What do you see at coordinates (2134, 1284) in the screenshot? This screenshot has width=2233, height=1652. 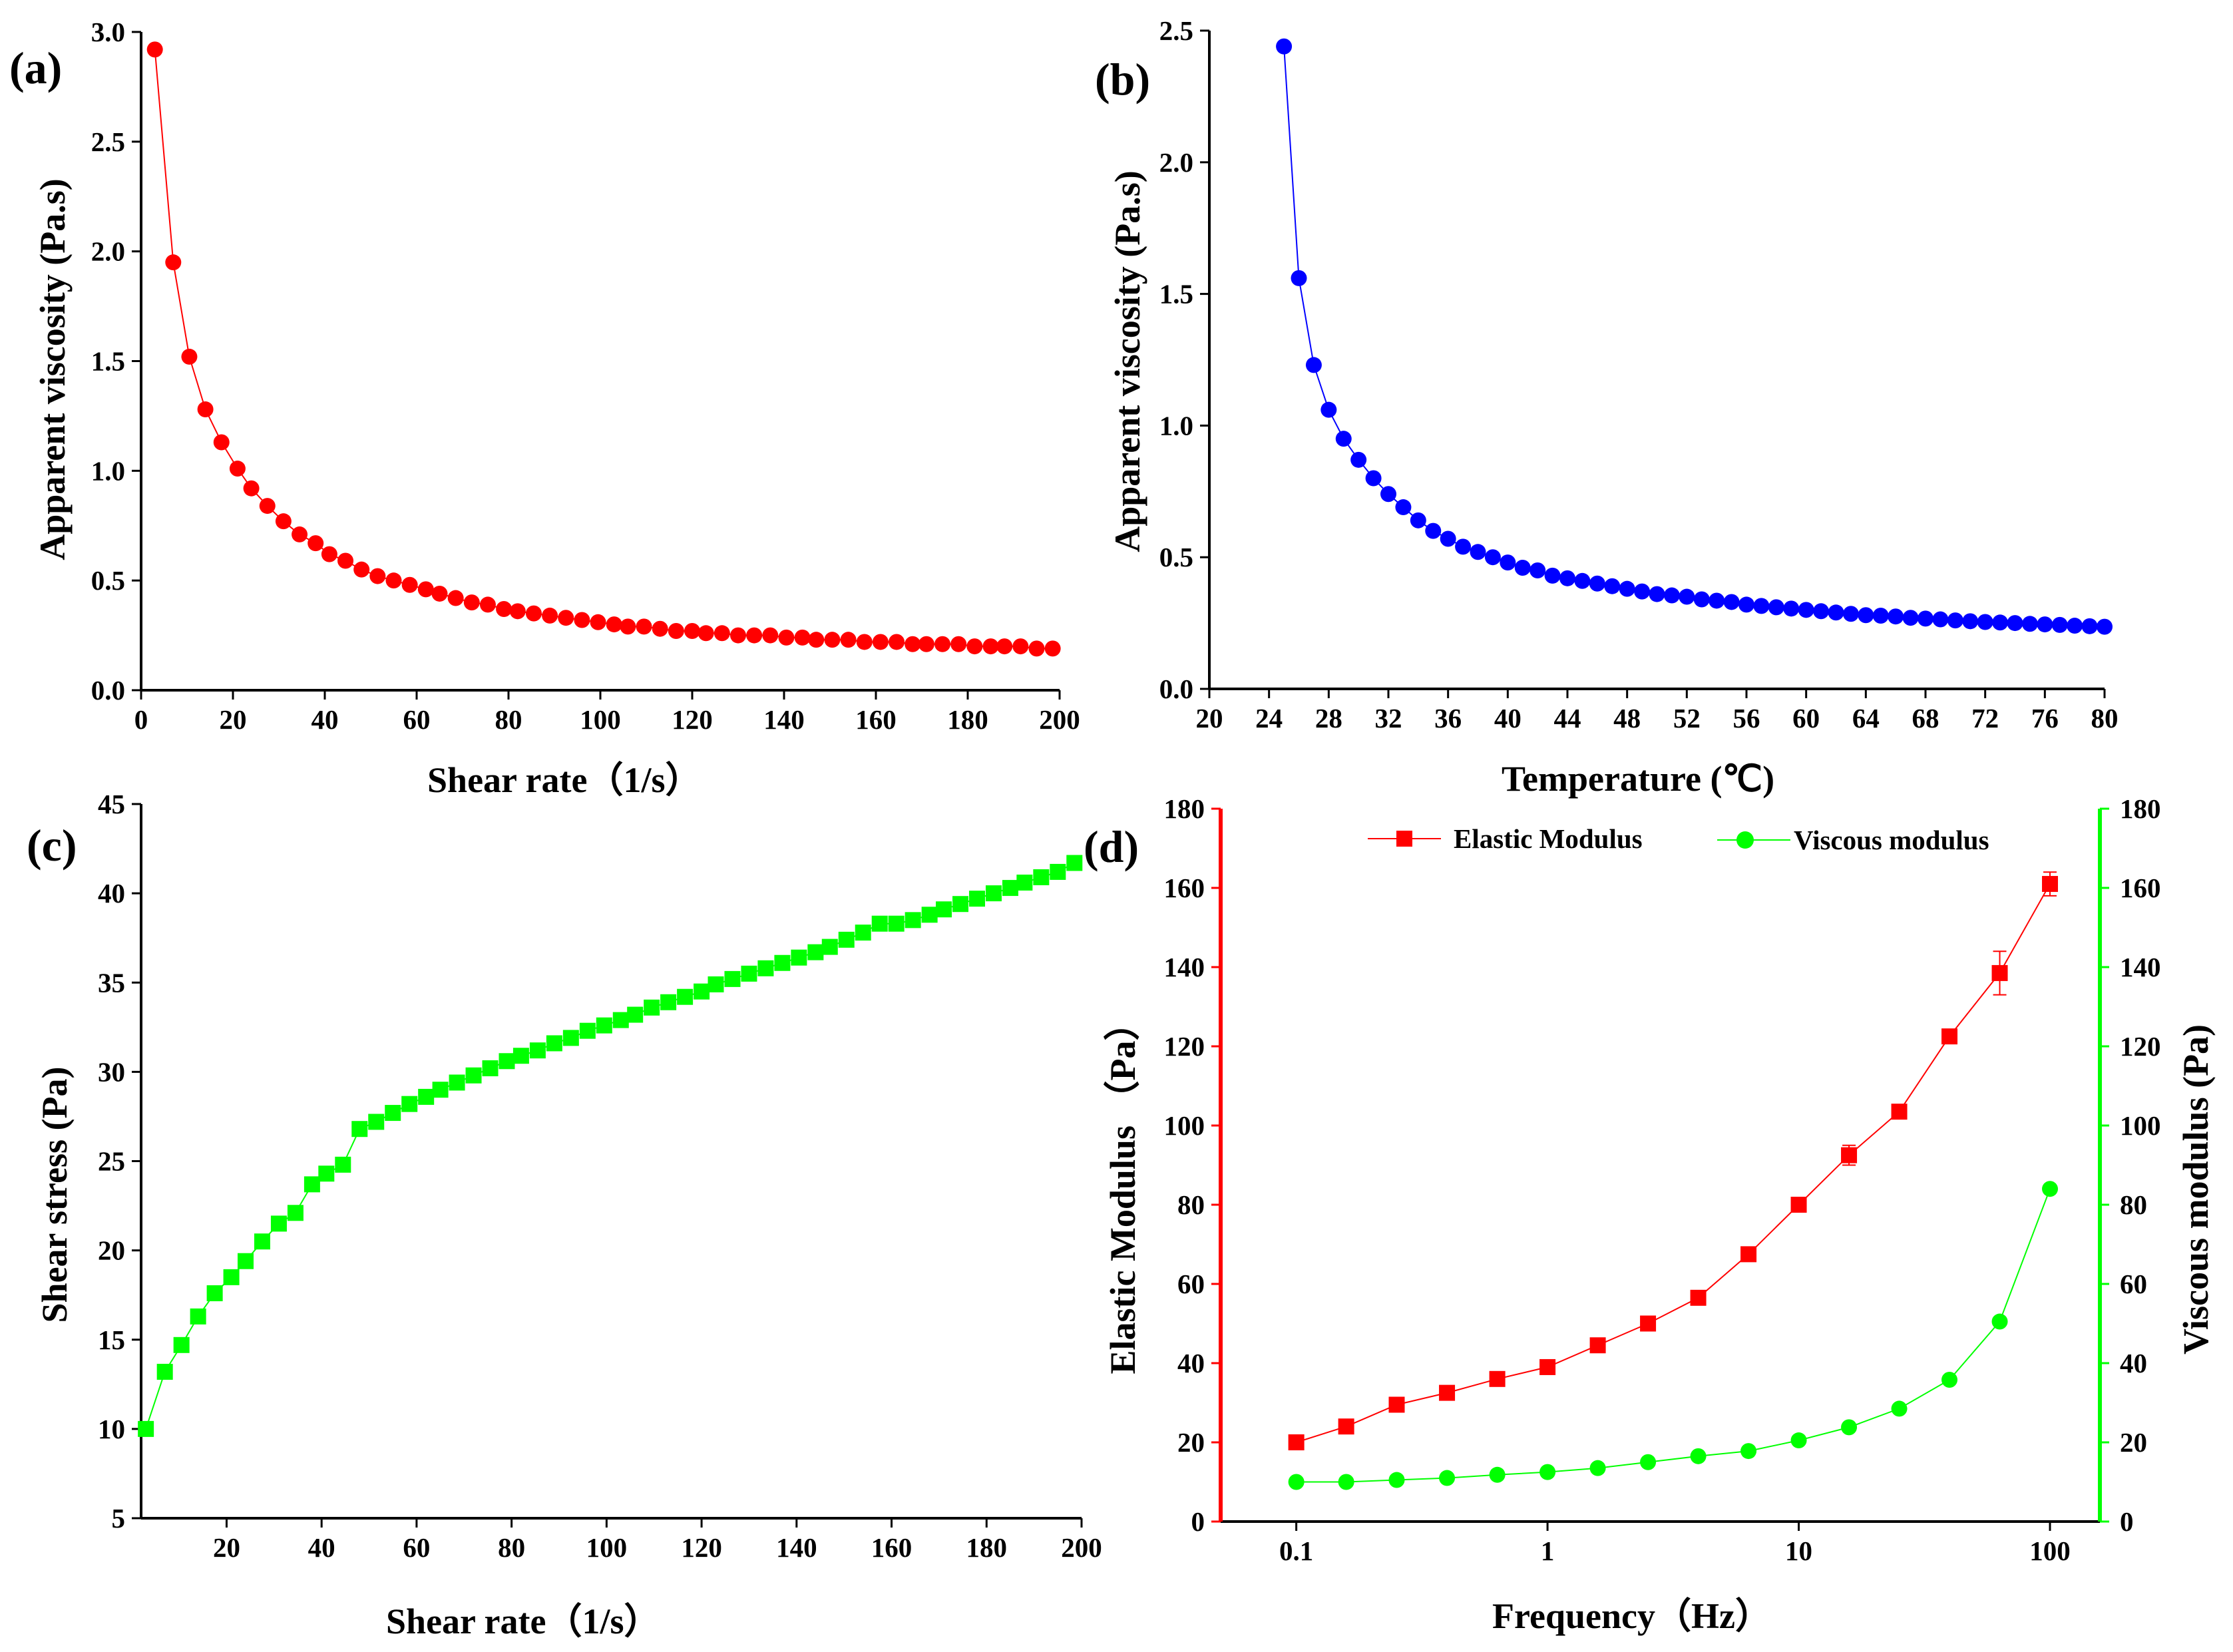 I see `y-right-tick-label: 60` at bounding box center [2134, 1284].